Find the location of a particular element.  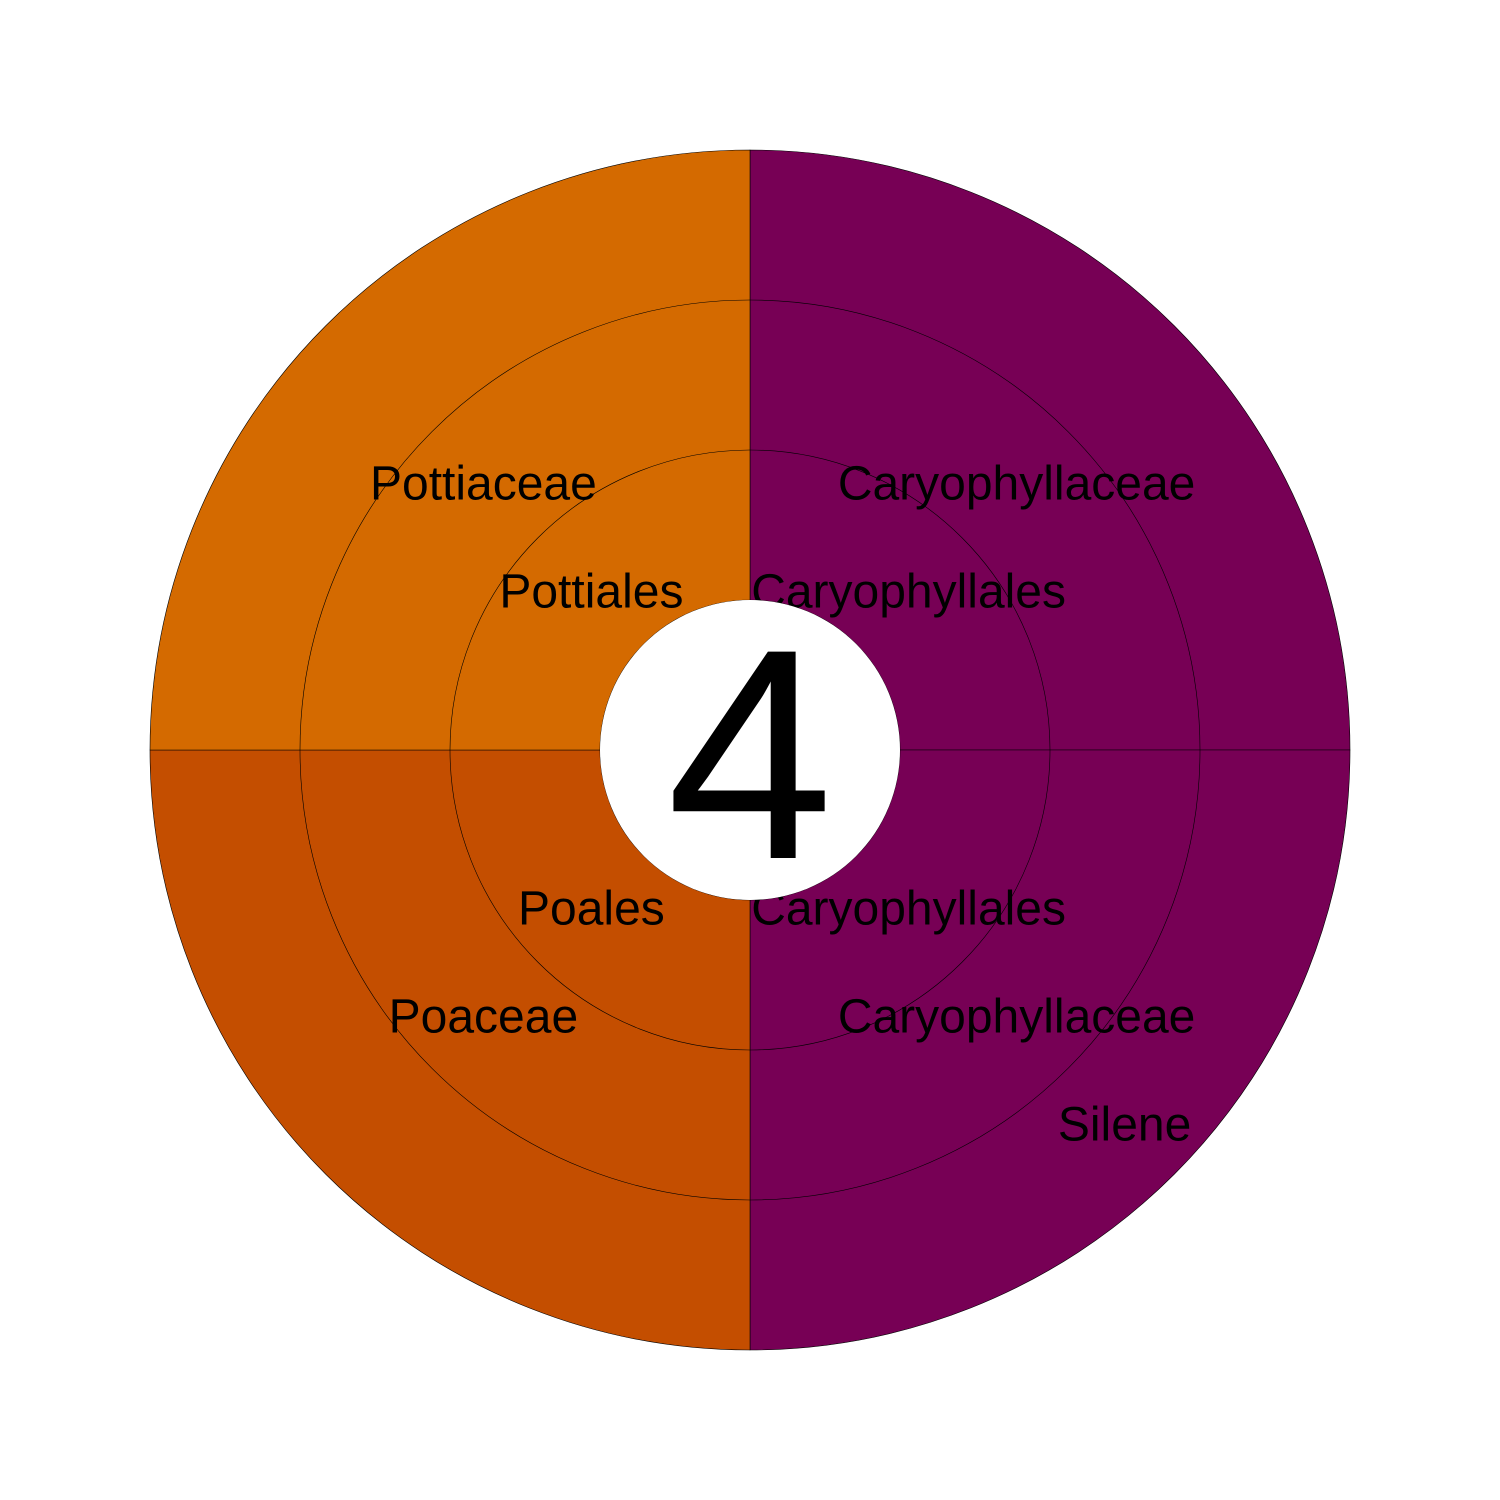

center-disc is located at coordinates (750, 750).